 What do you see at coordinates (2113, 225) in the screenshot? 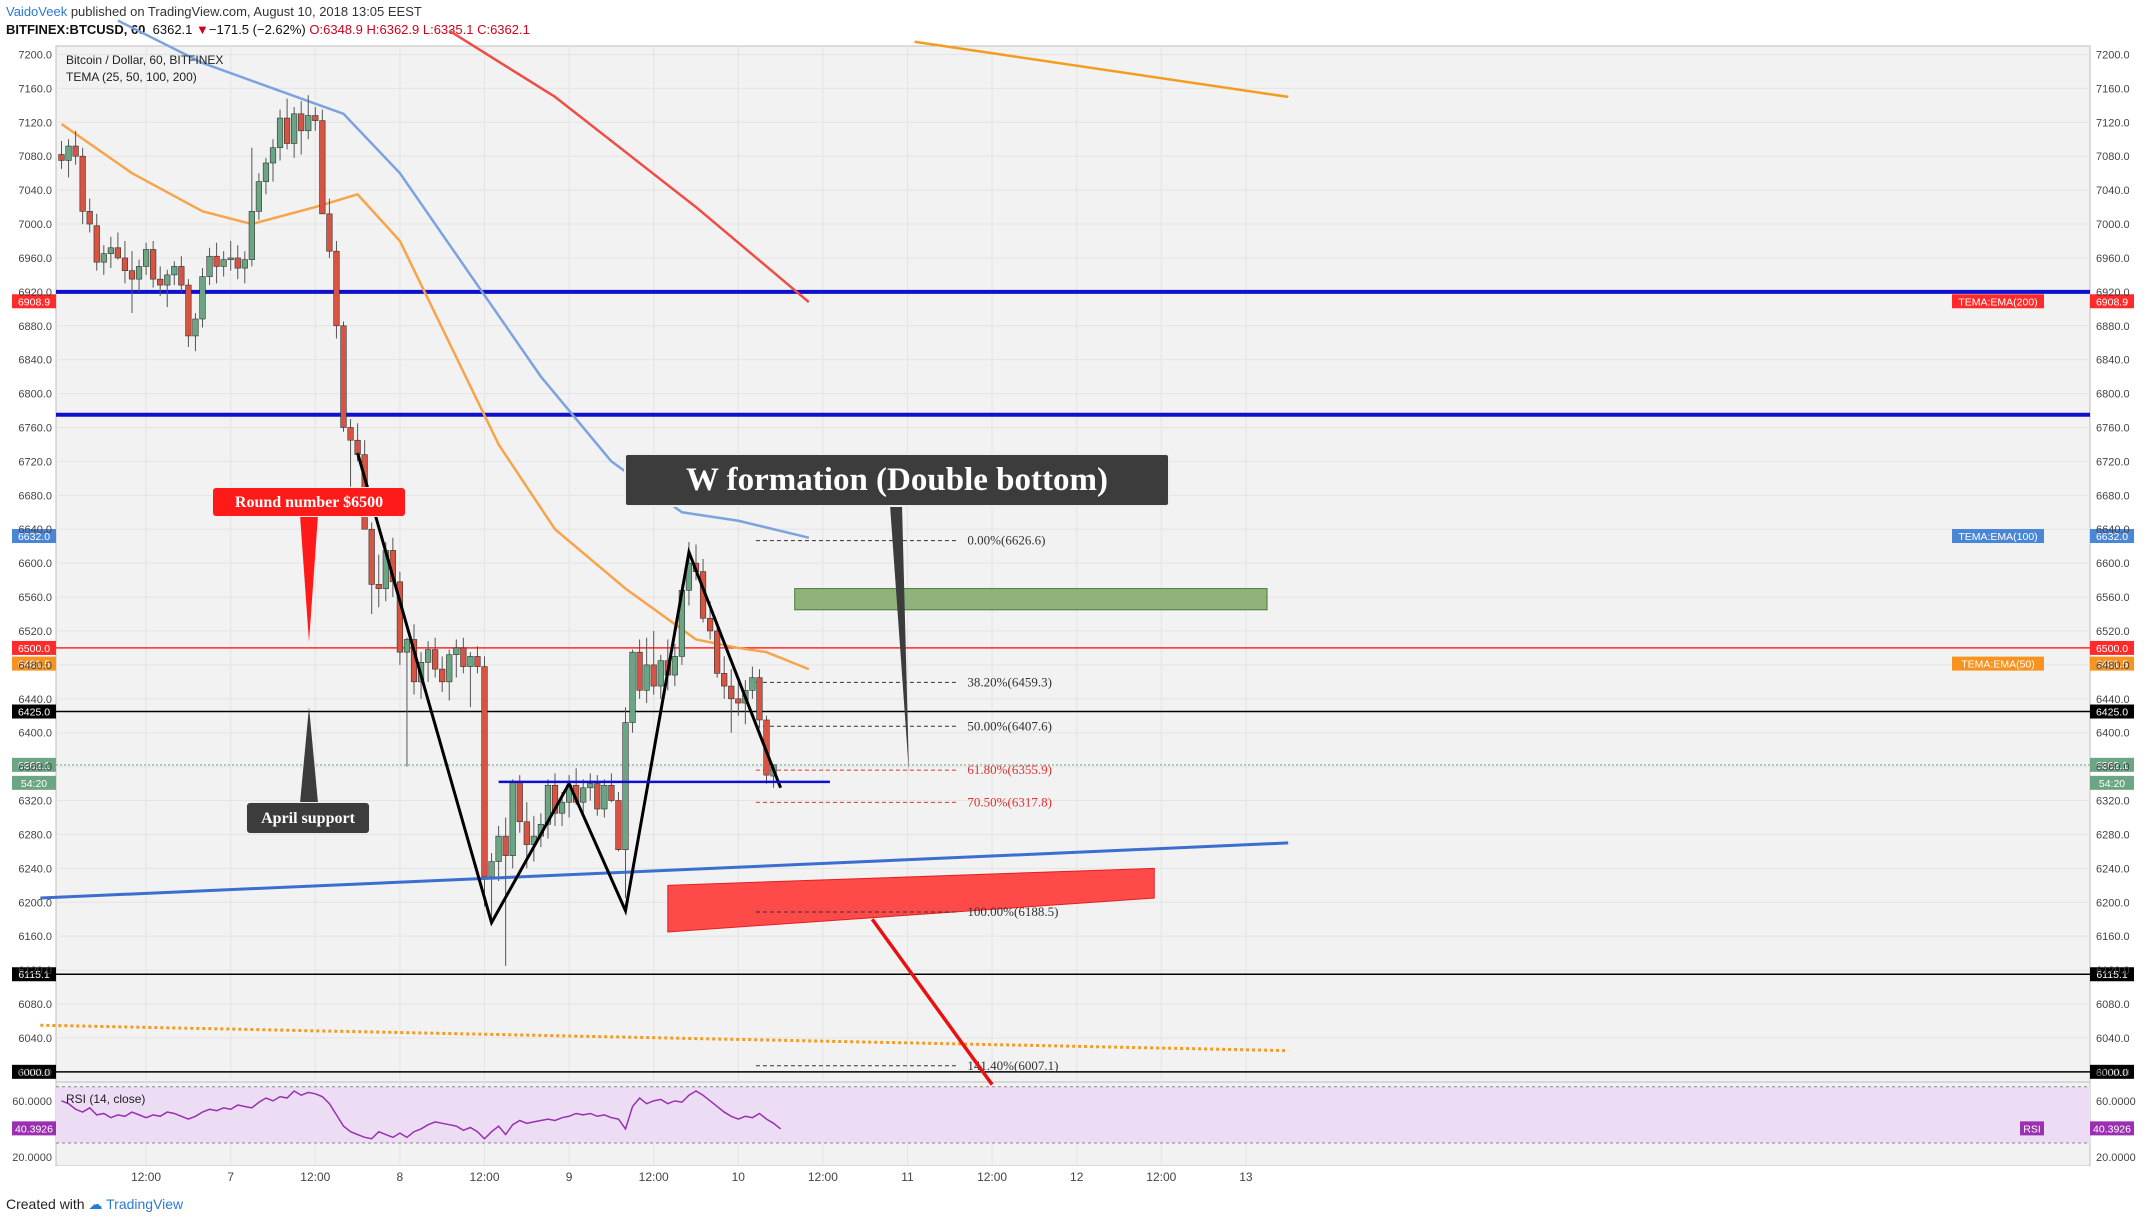
I see `y-tick-label-right: 7000.0` at bounding box center [2113, 225].